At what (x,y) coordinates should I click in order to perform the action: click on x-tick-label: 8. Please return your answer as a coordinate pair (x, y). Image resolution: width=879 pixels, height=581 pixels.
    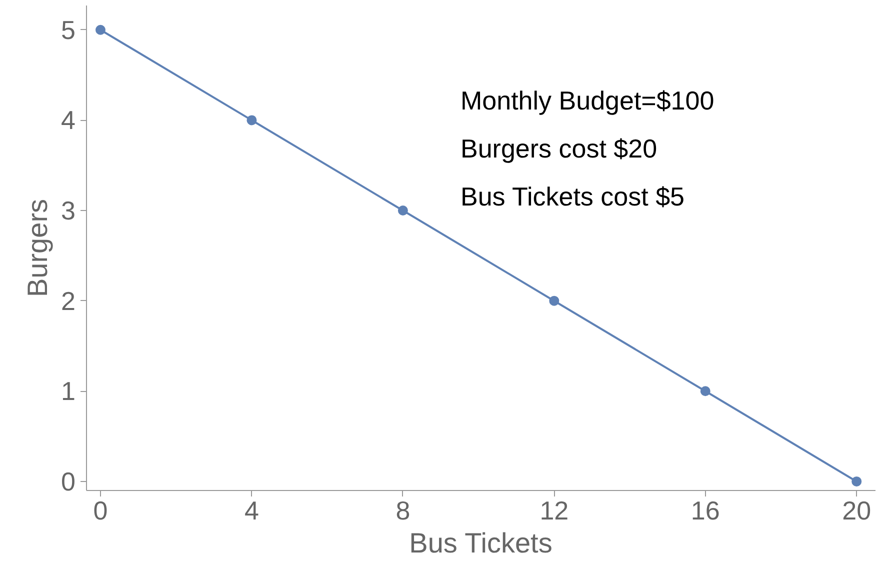
    Looking at the image, I should click on (403, 511).